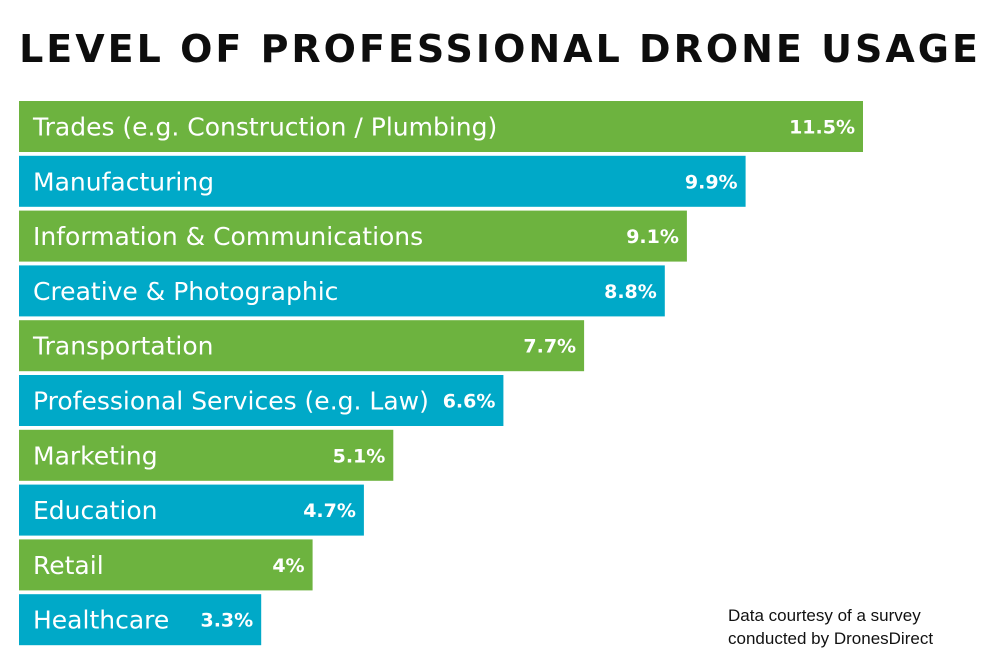  Describe the element at coordinates (302, 346) in the screenshot. I see `bar-transportation` at that location.